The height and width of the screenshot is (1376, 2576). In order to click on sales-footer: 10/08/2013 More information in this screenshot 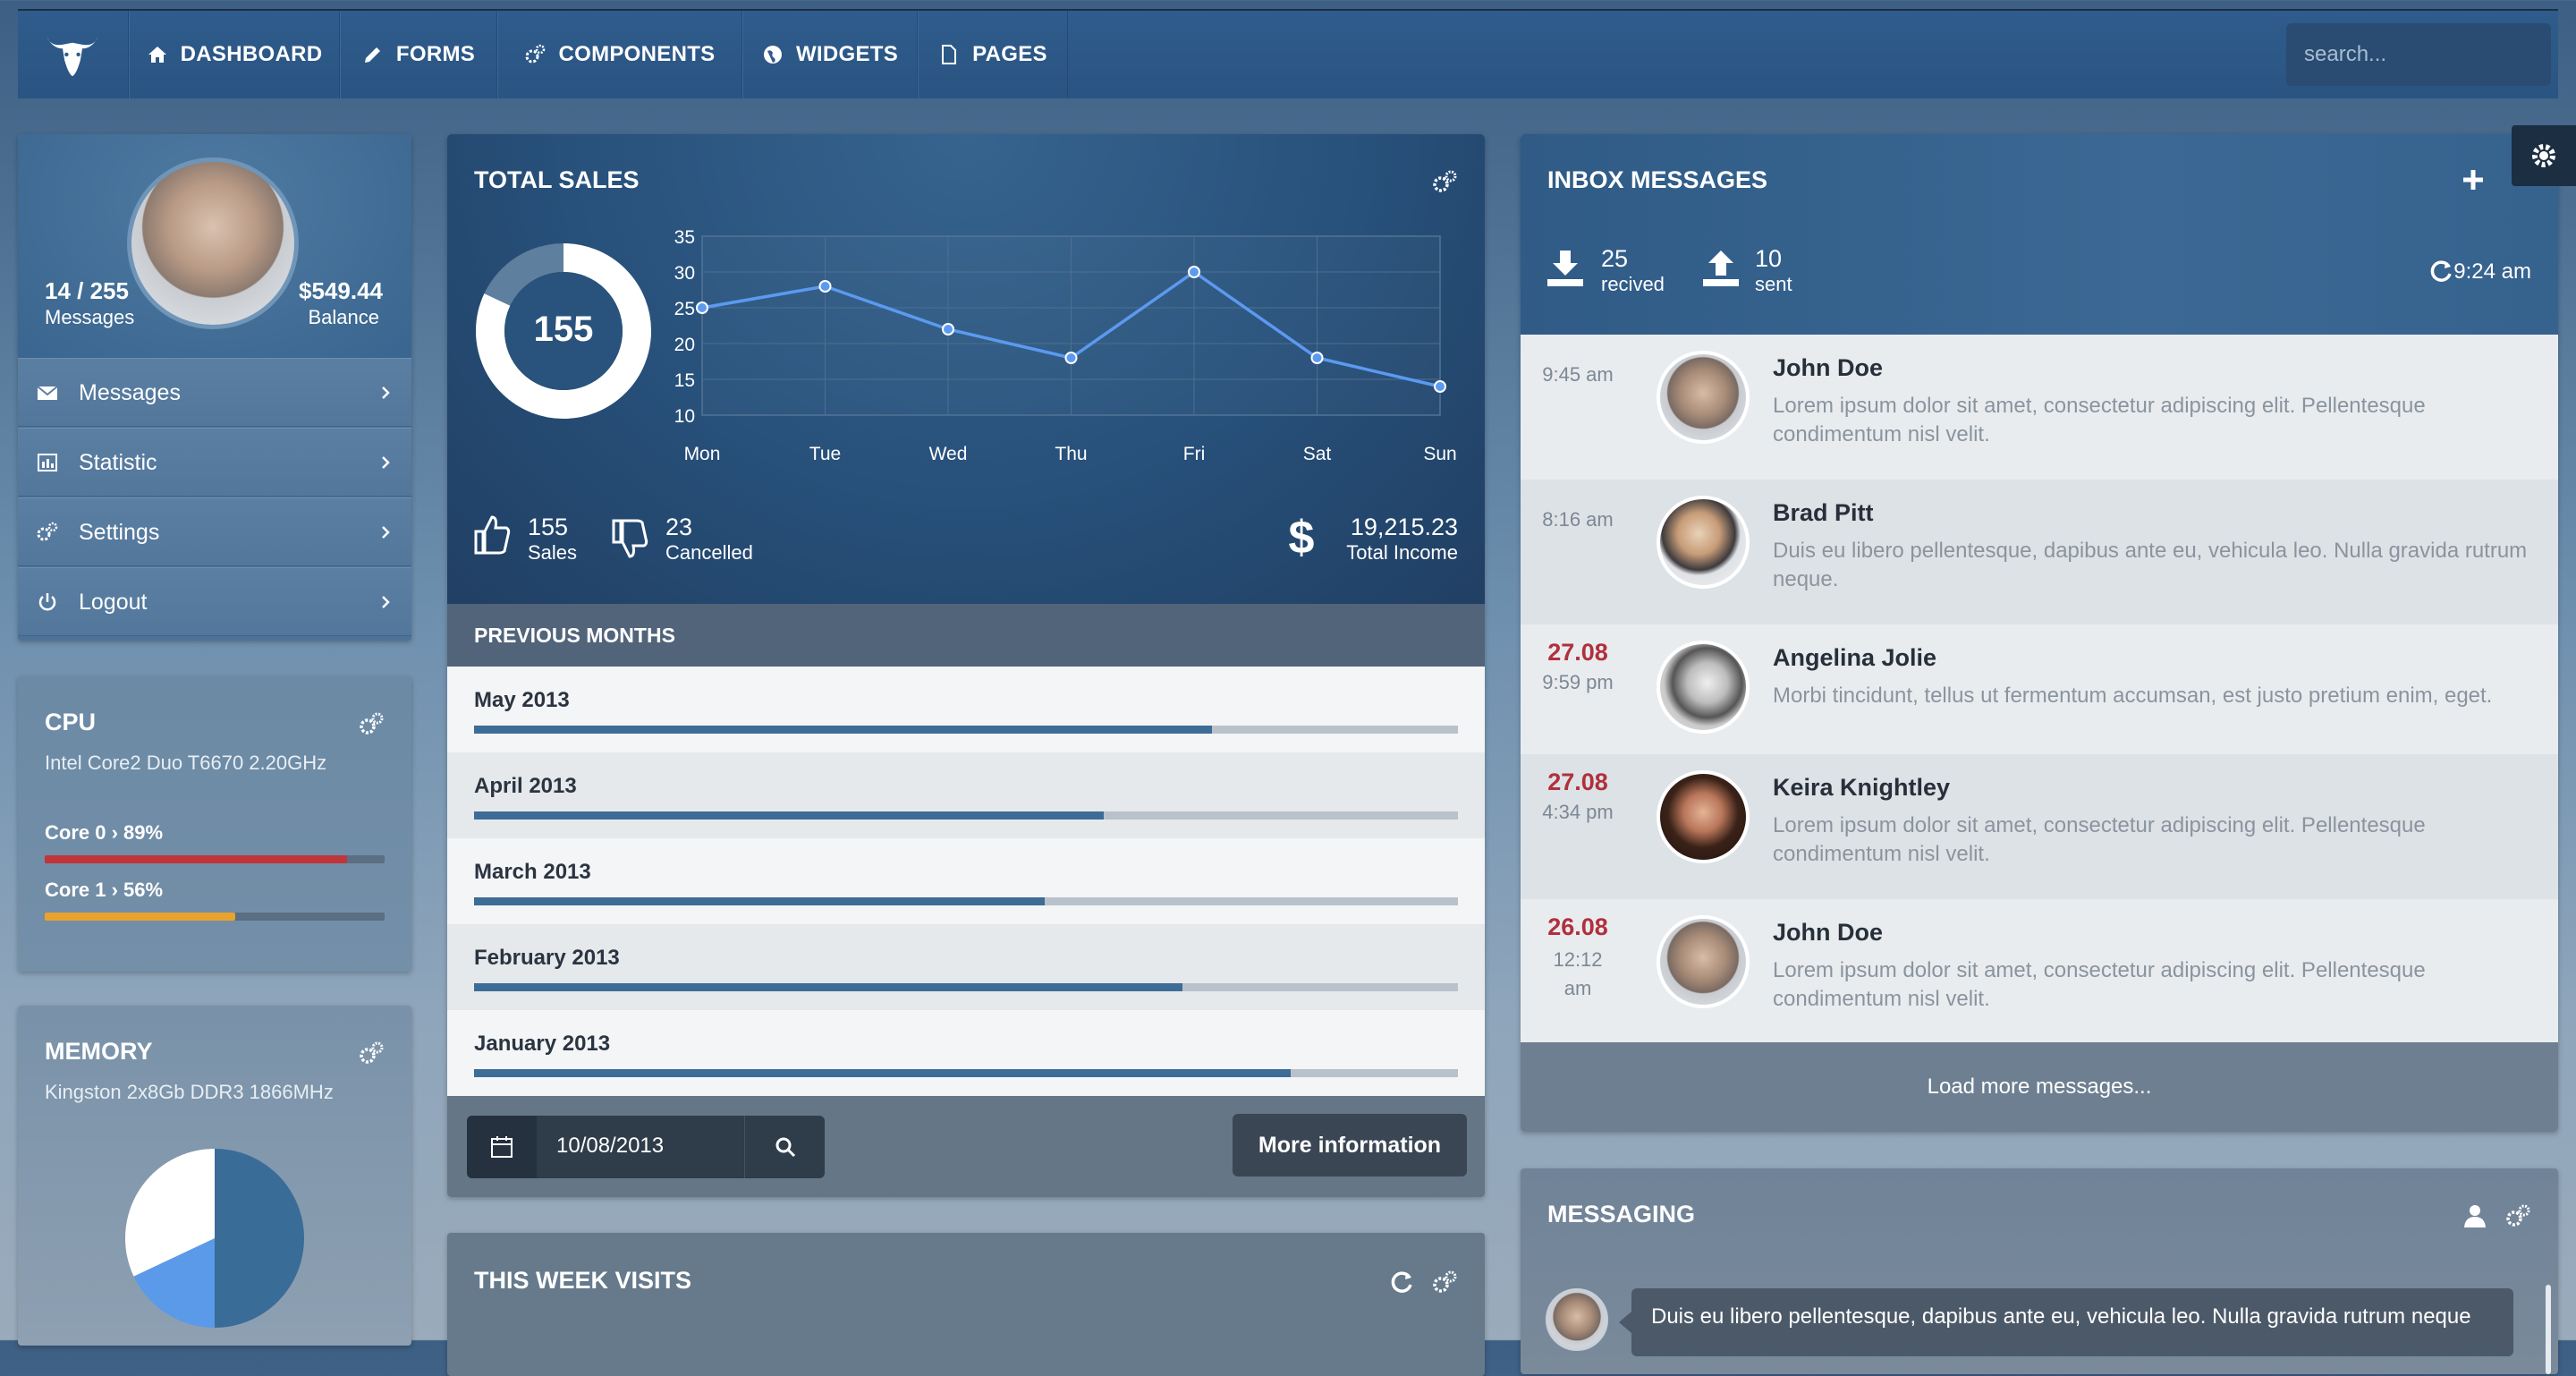, I will do `click(966, 1147)`.